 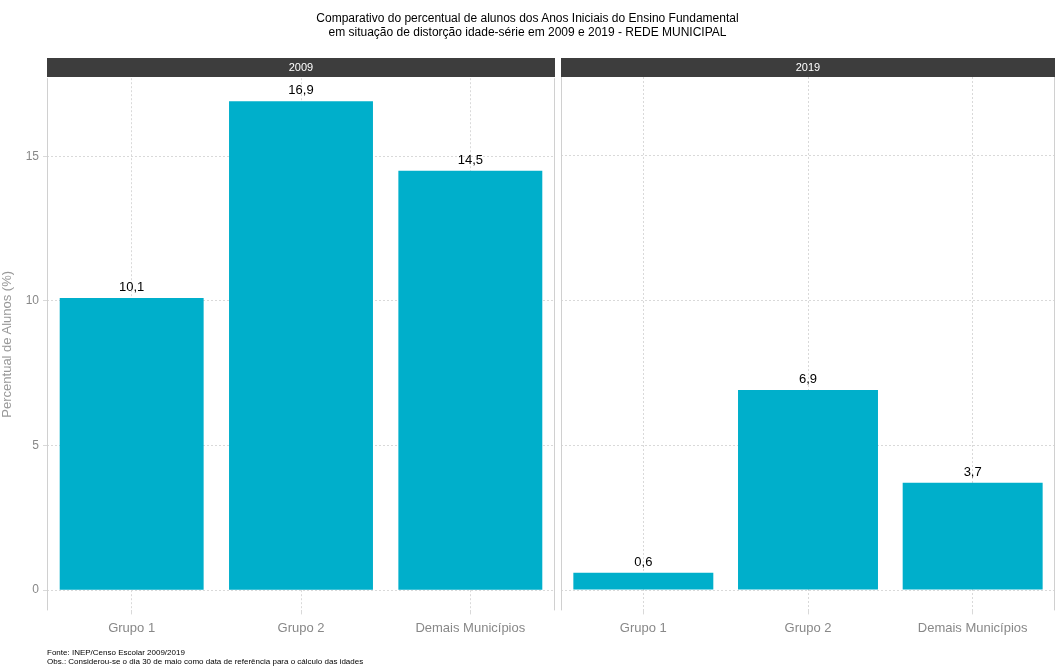 I want to click on y-axis-title: Percentual de Alunos (%), so click(x=7, y=344).